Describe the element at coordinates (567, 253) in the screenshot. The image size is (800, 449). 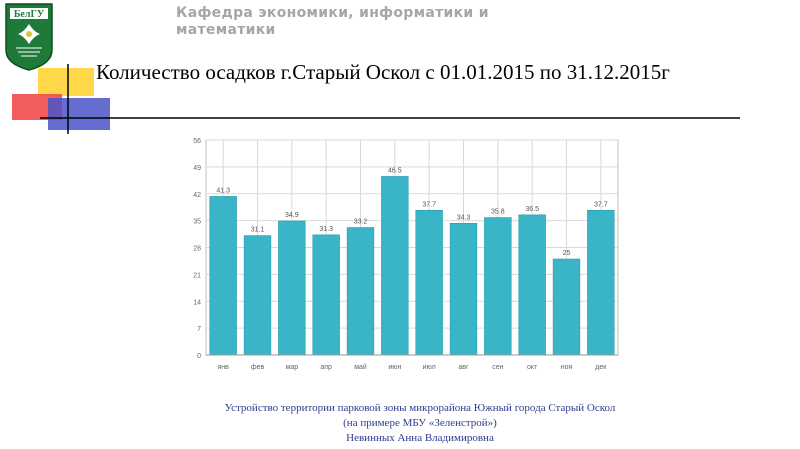
I see `bar-value-label: 25` at that location.